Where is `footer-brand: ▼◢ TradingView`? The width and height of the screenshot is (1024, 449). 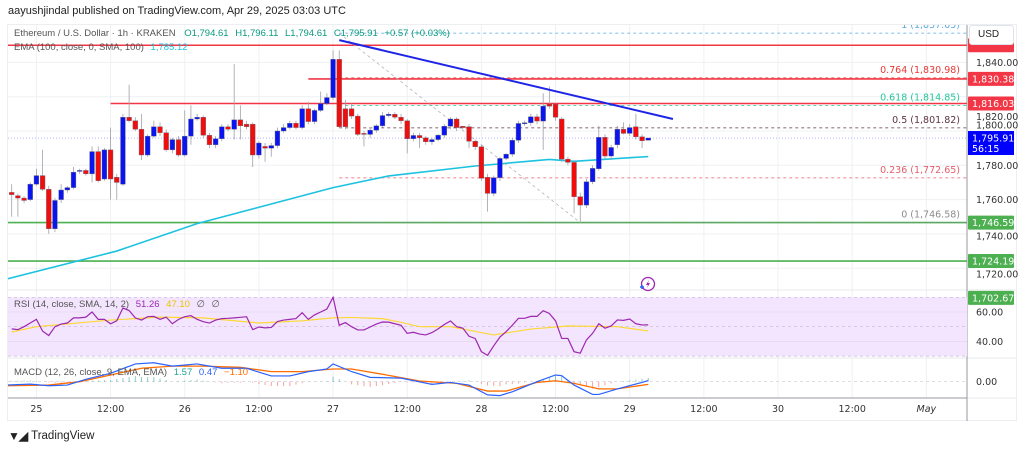 footer-brand: ▼◢ TradingView is located at coordinates (51, 436).